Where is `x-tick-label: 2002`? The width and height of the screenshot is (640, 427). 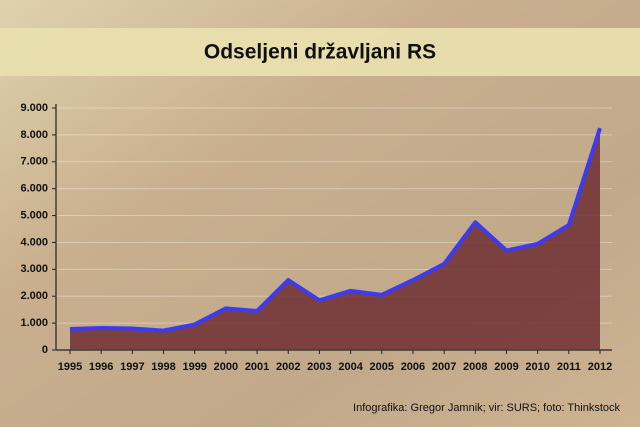
x-tick-label: 2002 is located at coordinates (288, 367).